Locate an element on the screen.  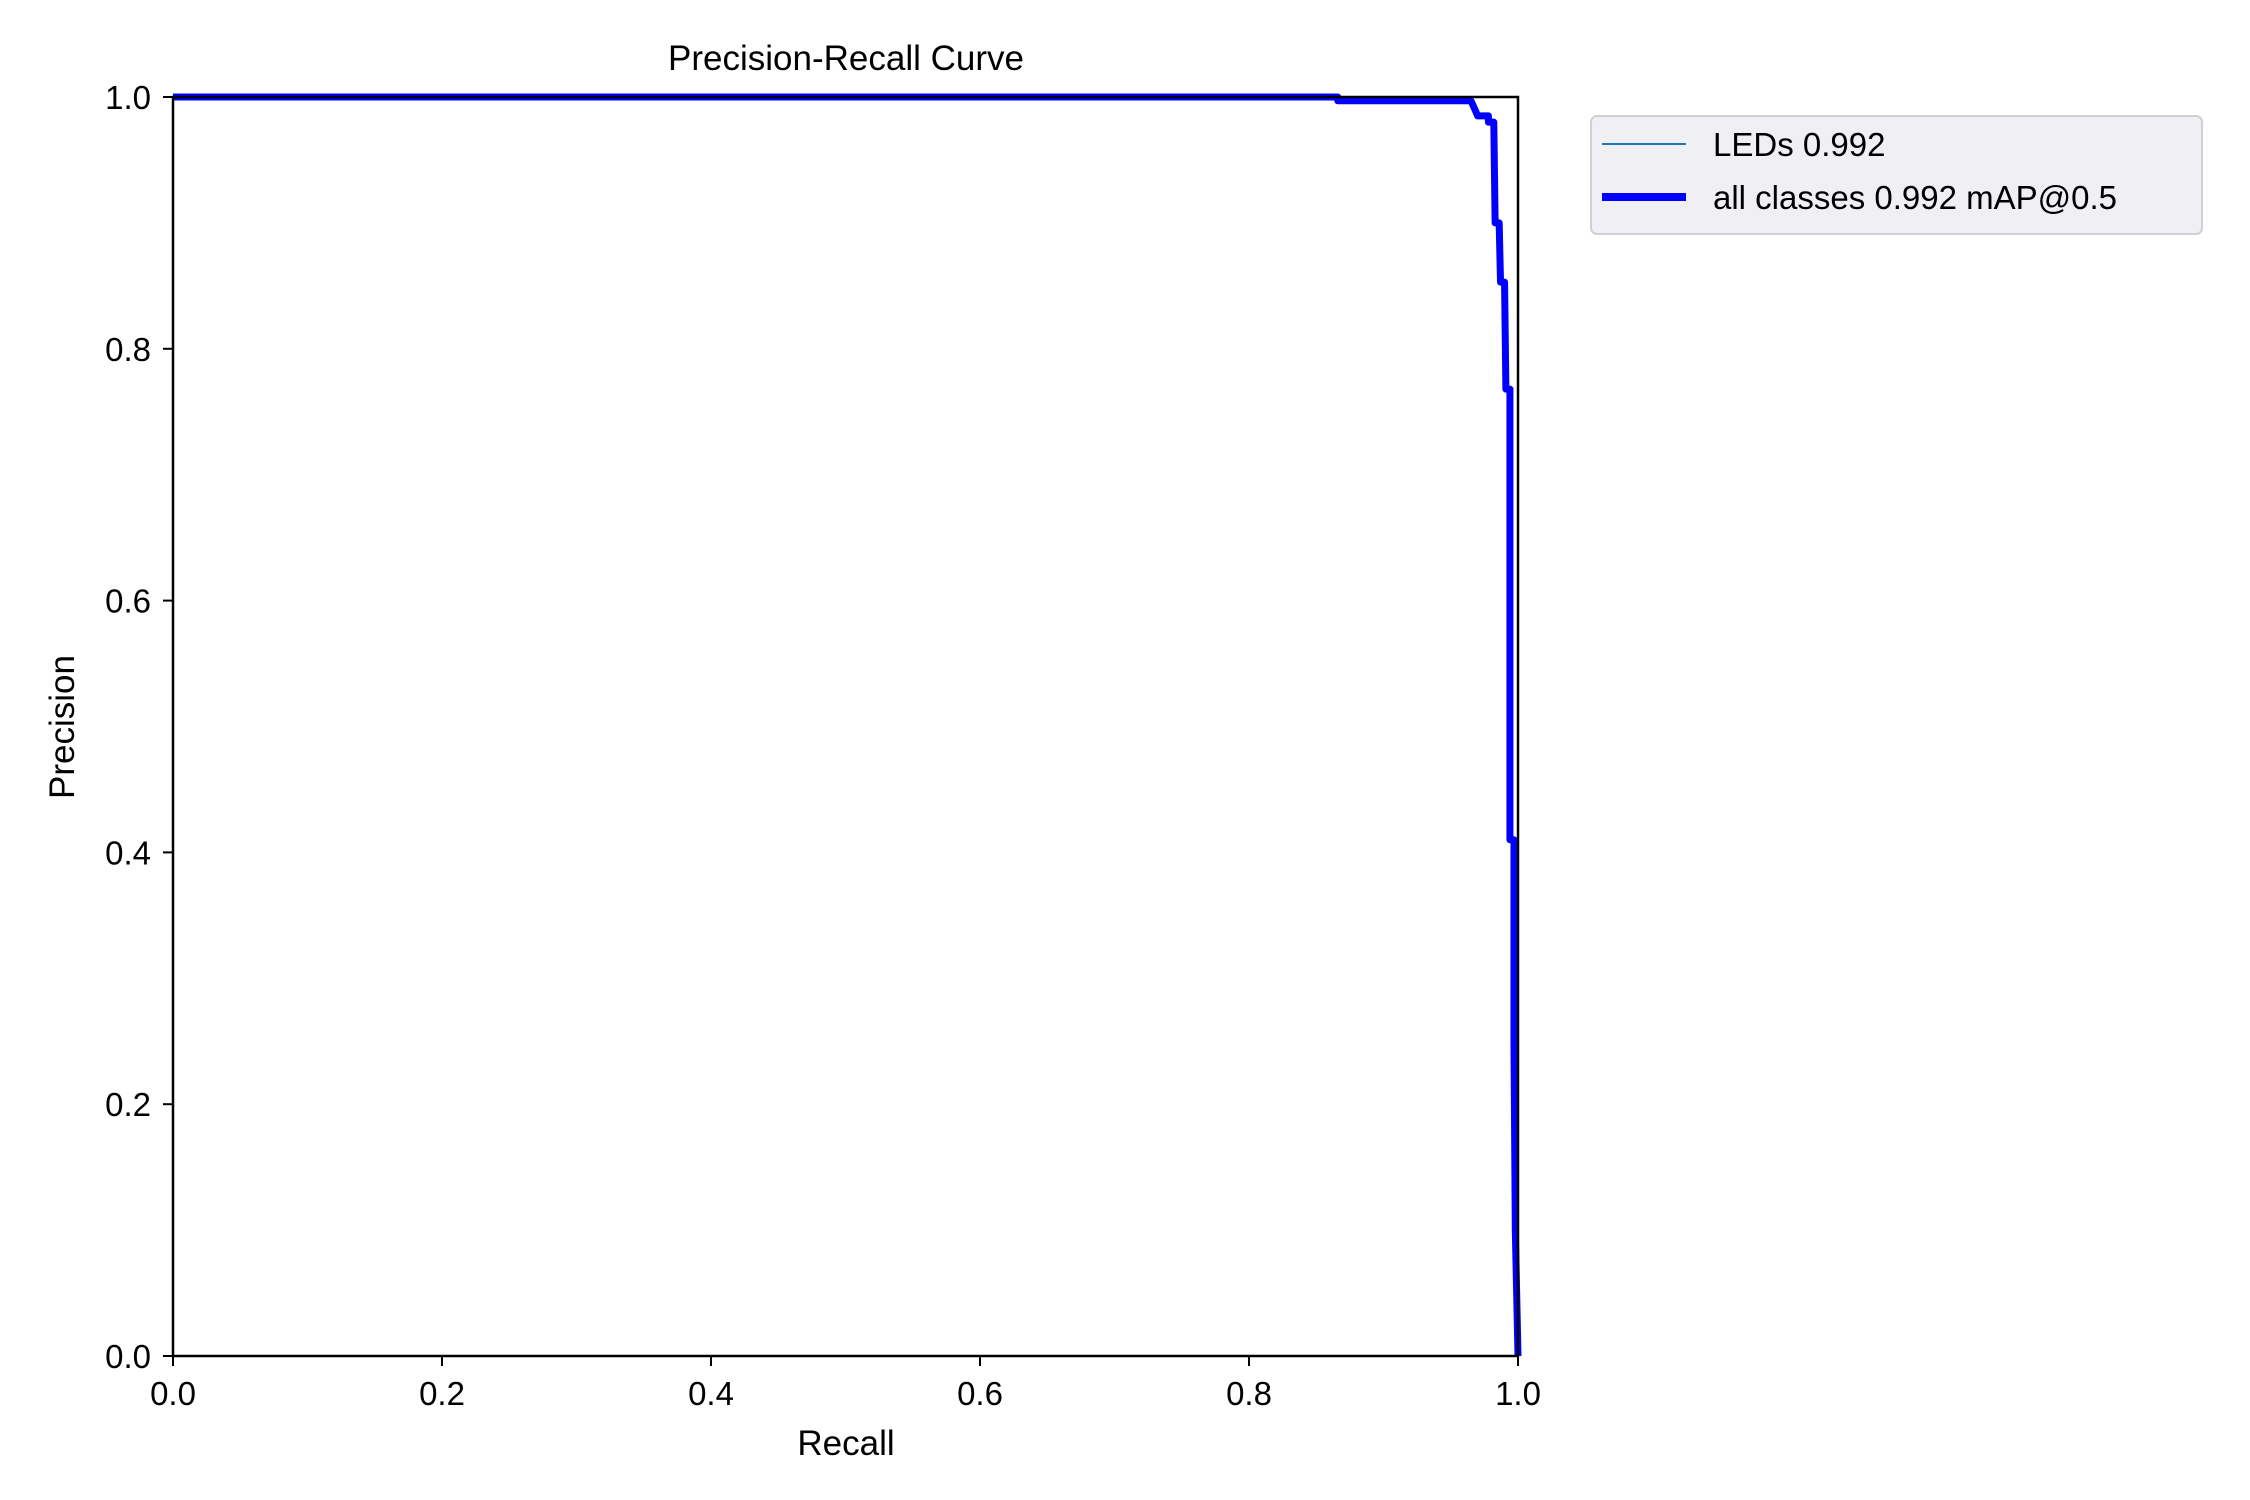
x-tick-label: 0.2 is located at coordinates (442, 1393).